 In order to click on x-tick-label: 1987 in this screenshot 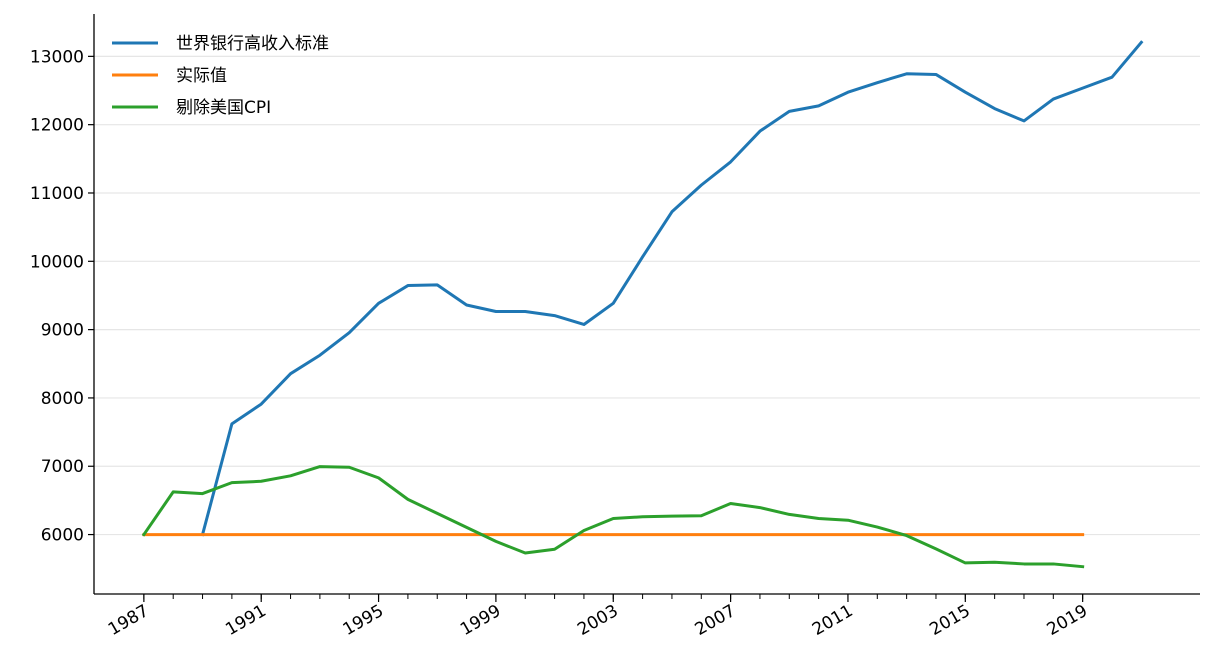, I will do `click(128, 620)`.